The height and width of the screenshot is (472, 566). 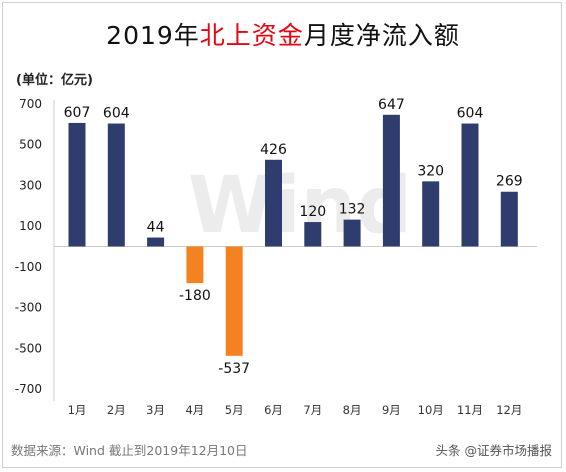 What do you see at coordinates (28, 308) in the screenshot?
I see `y-tick-label: -300` at bounding box center [28, 308].